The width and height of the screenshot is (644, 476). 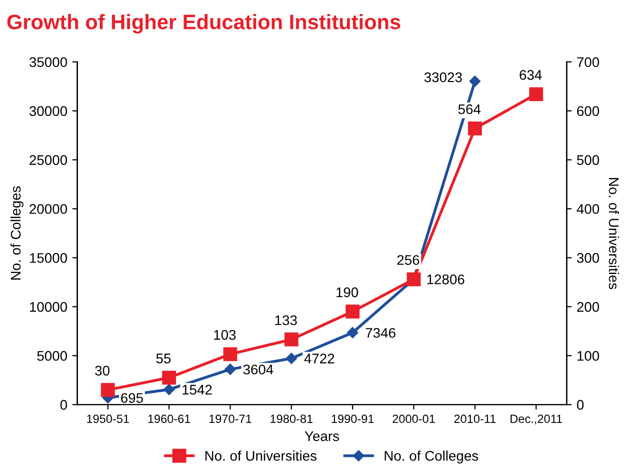 What do you see at coordinates (322, 436) in the screenshot?
I see `x-axis-title: Years` at bounding box center [322, 436].